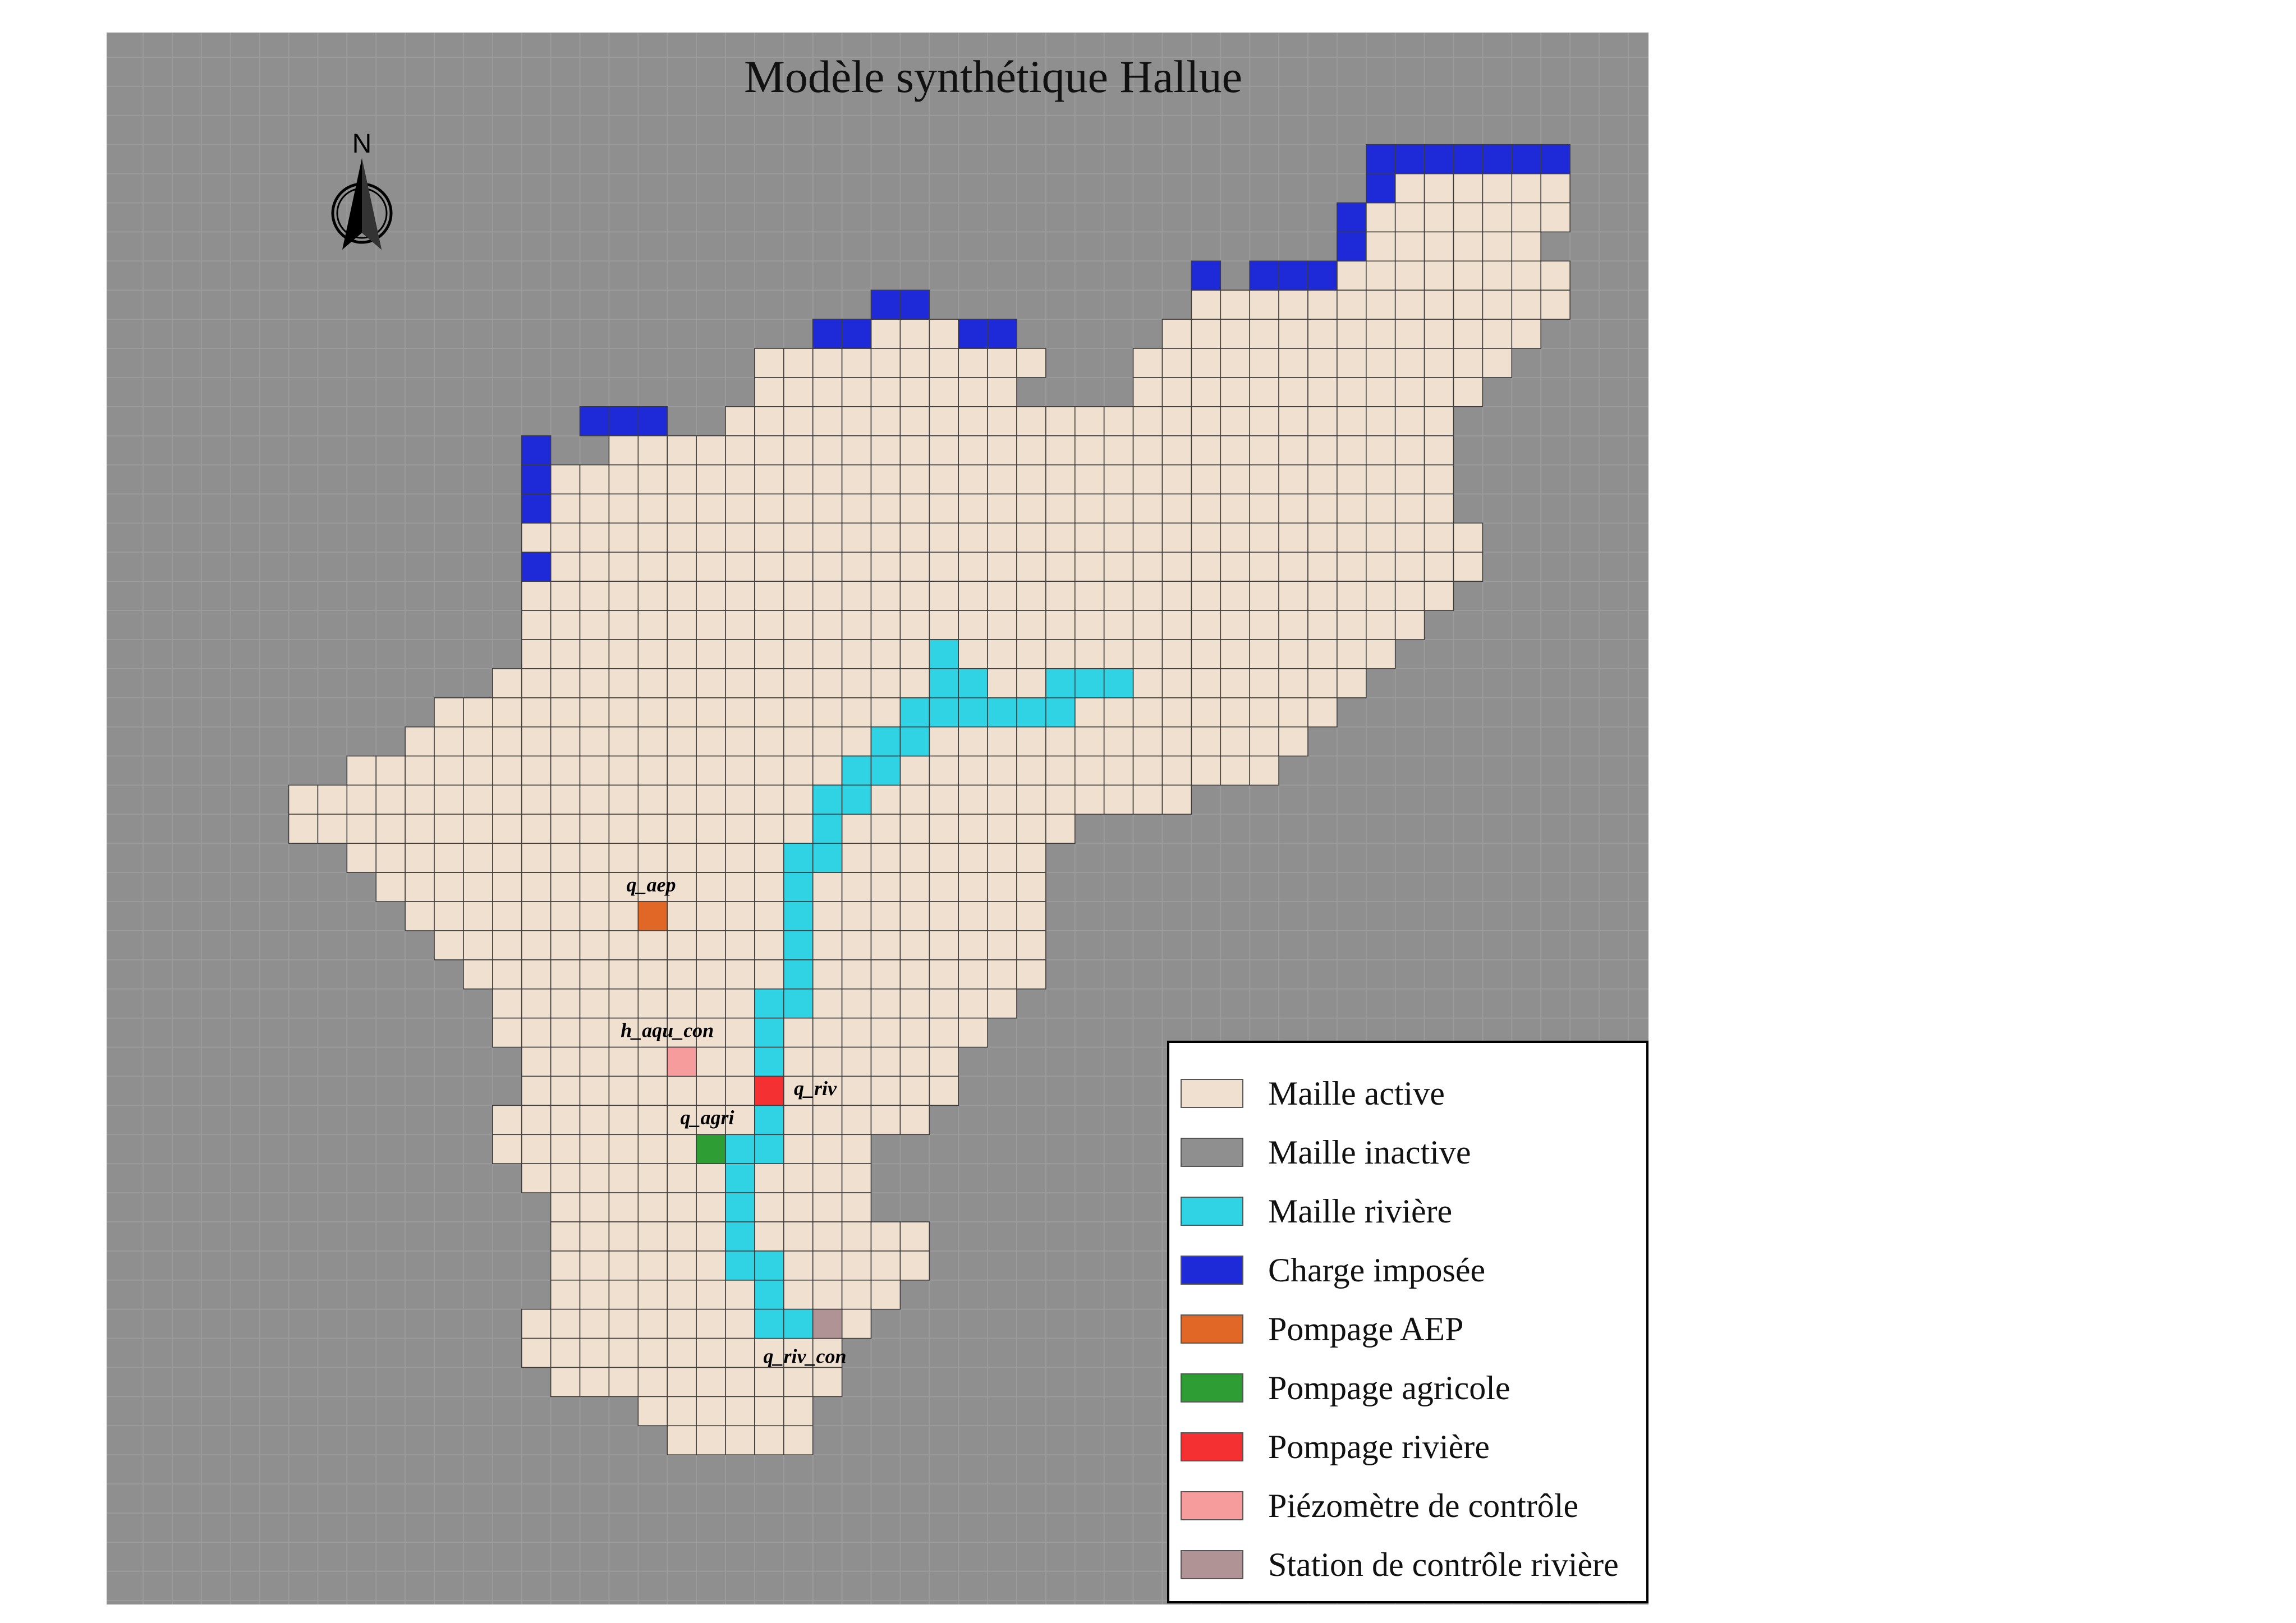 Image resolution: width=2296 pixels, height=1623 pixels. I want to click on north-arrow-icon: N, so click(362, 189).